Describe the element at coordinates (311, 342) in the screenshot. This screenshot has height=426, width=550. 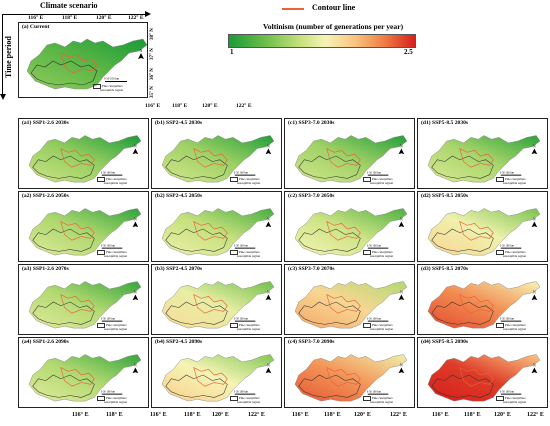
I see `panel-label: (c4) SSP3-7.0 2090s` at that location.